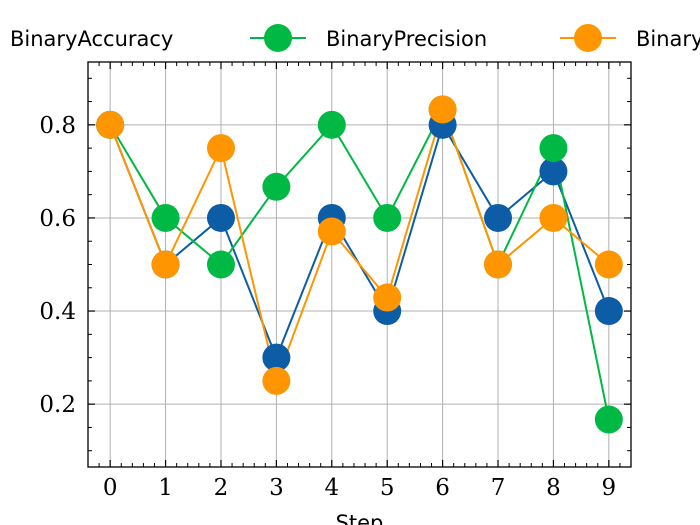  What do you see at coordinates (609, 488) in the screenshot?
I see `x-tick-label: 9` at bounding box center [609, 488].